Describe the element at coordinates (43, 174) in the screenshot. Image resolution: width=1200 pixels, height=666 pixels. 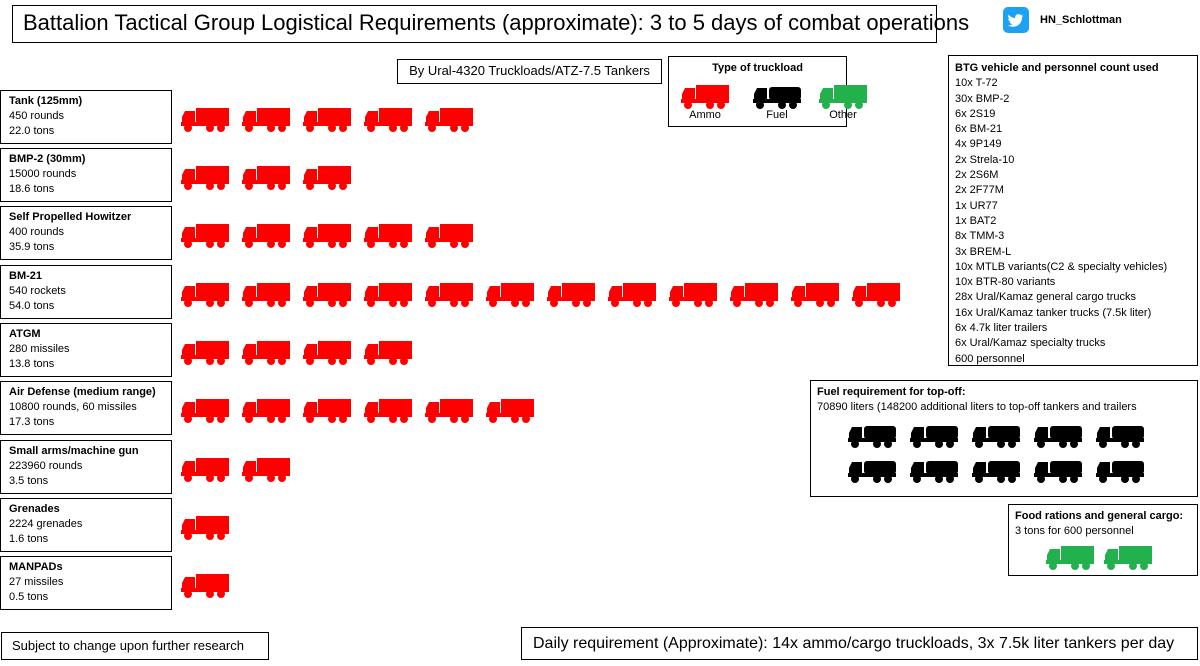
I see `category-quantity: 15000 rounds` at that location.